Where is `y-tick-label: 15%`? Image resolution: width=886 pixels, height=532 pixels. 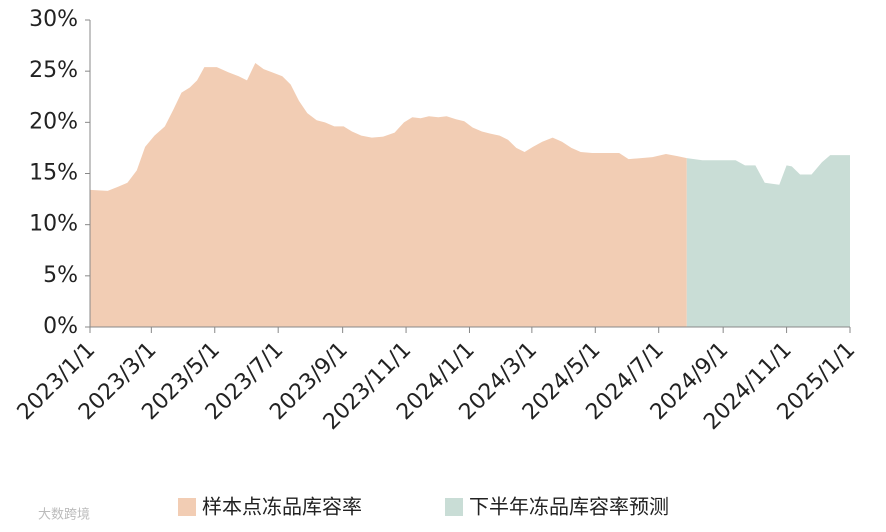
y-tick-label: 15% is located at coordinates (53, 173).